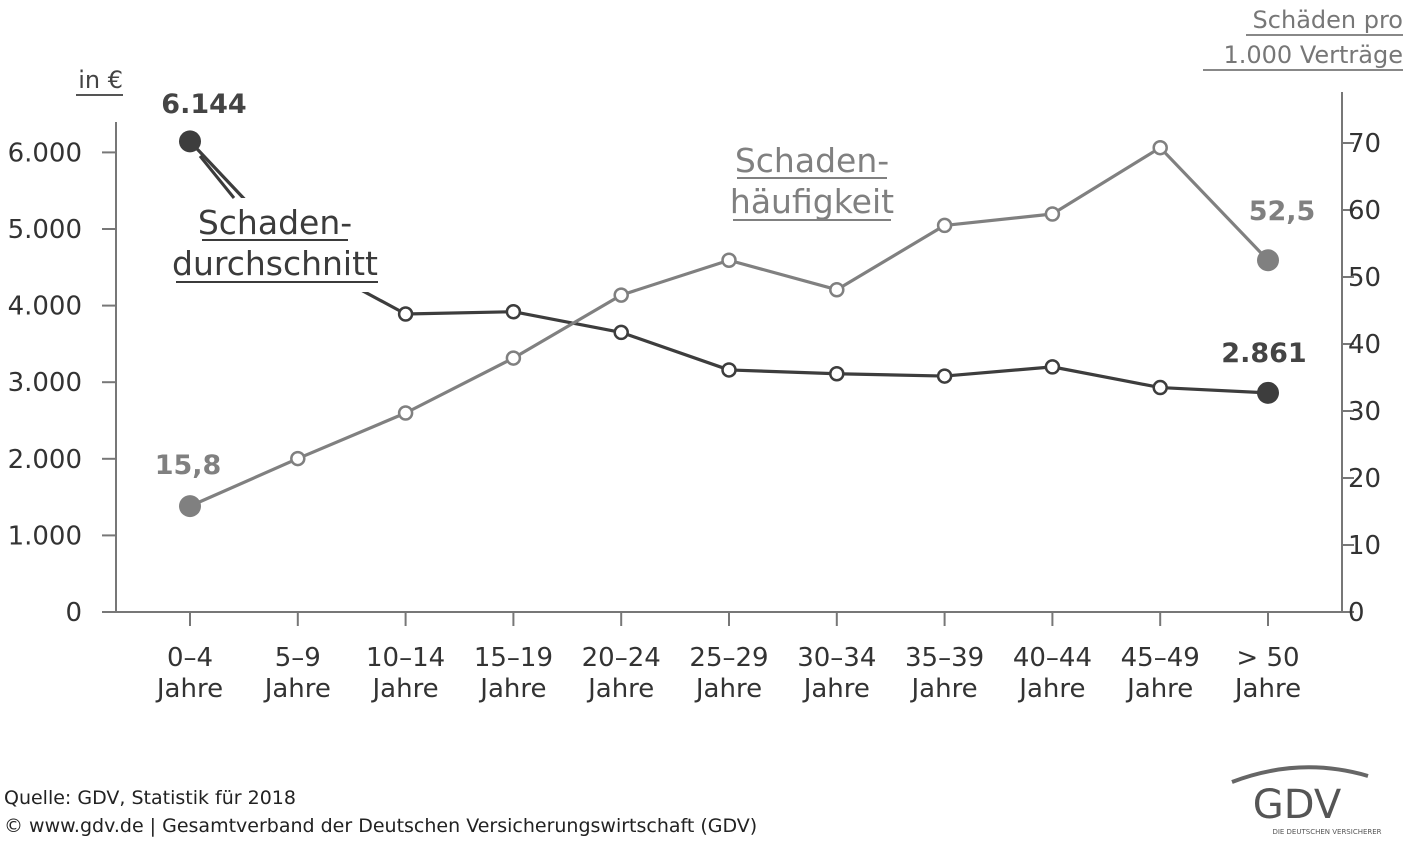 The height and width of the screenshot is (852, 1416). Describe the element at coordinates (1364, 211) in the screenshot. I see `right-tick-label: 60` at that location.